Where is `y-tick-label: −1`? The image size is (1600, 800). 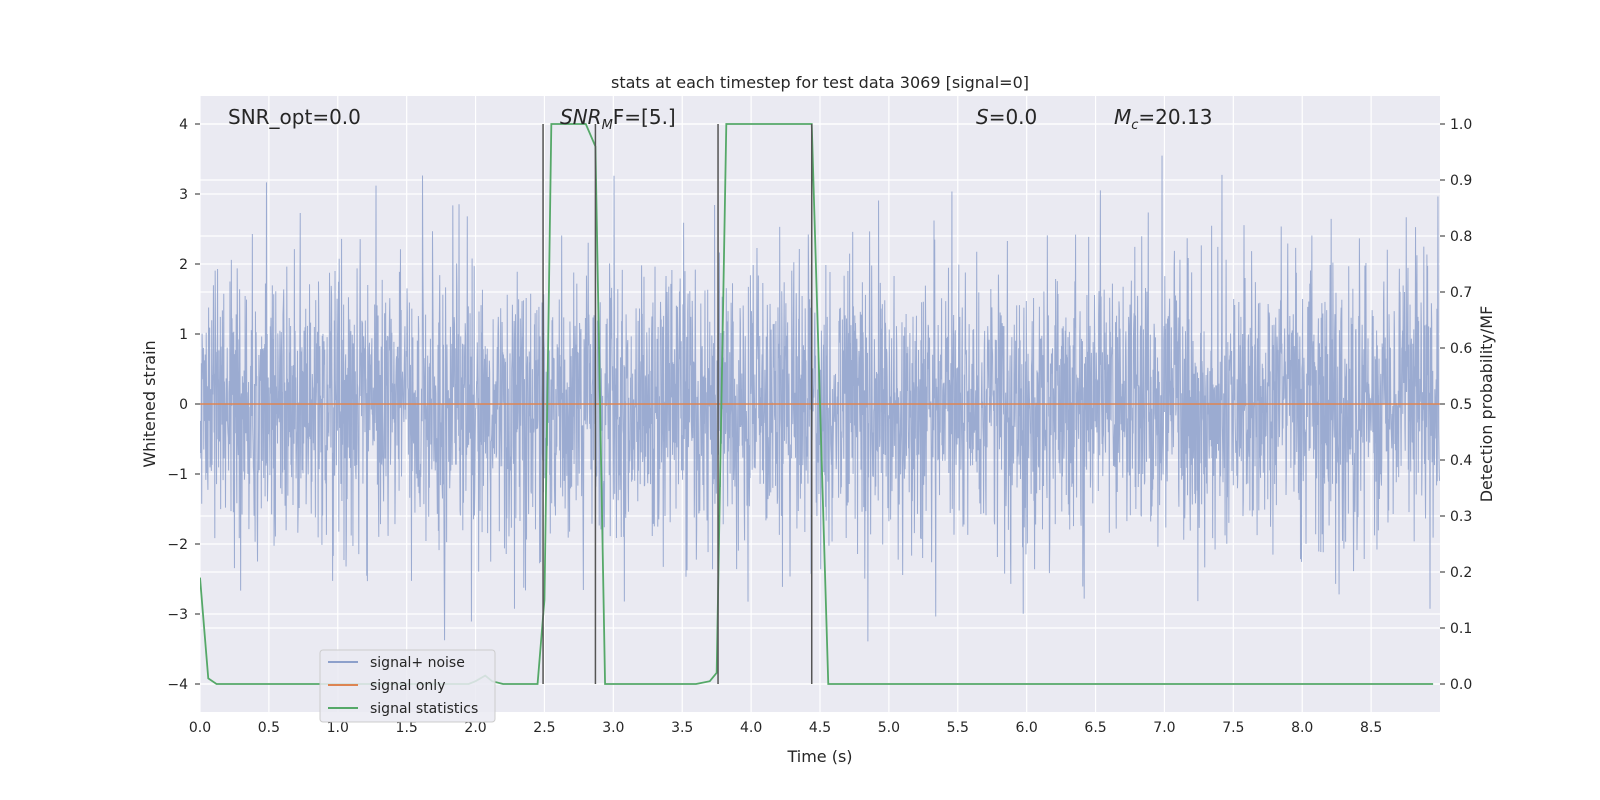 y-tick-label: −1 is located at coordinates (177, 475).